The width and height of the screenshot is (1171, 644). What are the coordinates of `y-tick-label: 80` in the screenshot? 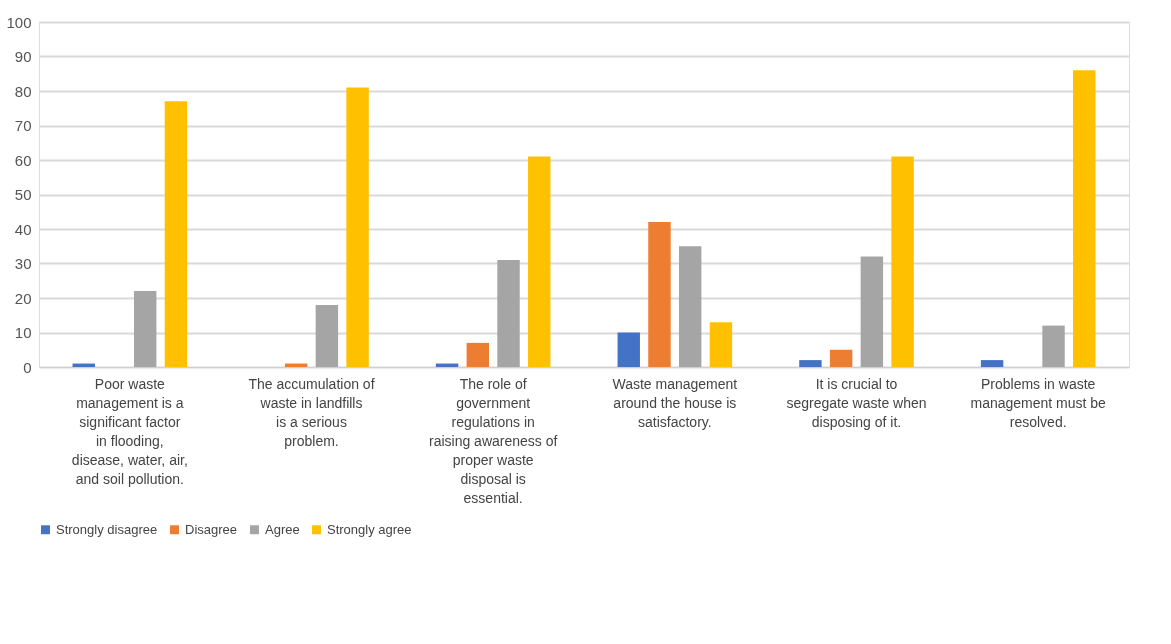 It's located at (23, 91).